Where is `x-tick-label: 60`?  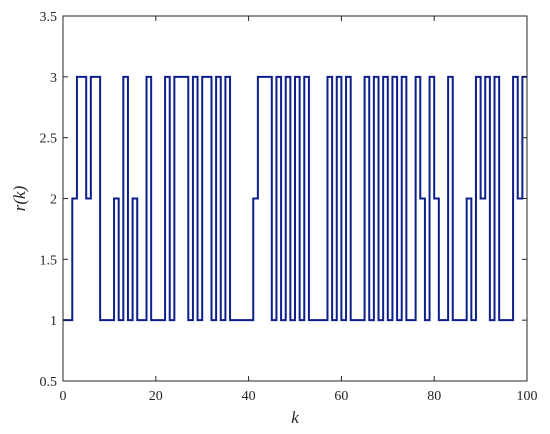 x-tick-label: 60 is located at coordinates (341, 396).